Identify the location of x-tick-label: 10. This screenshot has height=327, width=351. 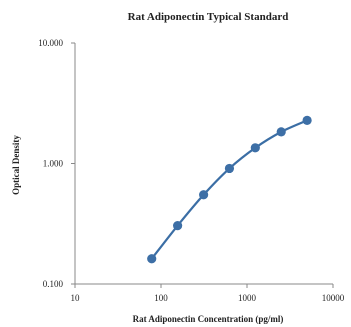
(76, 298).